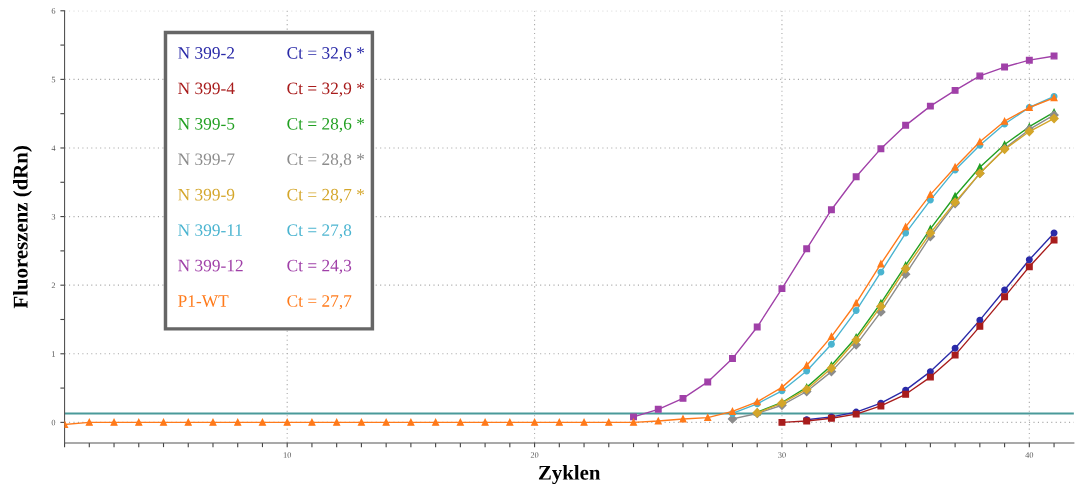 The image size is (1076, 490). I want to click on text: N 399-9, so click(206, 194).